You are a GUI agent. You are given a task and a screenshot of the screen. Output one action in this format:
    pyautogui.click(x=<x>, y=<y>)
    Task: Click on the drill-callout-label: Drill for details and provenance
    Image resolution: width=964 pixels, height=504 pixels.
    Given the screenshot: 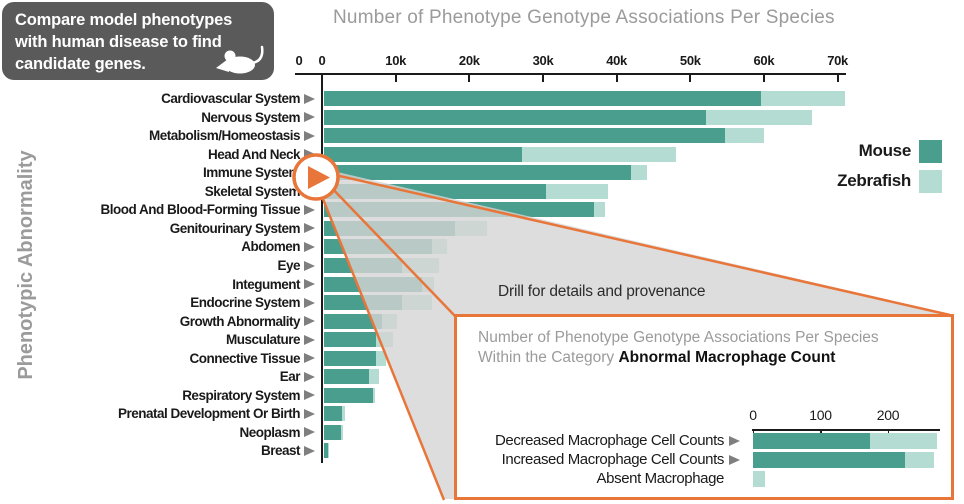 What is the action you would take?
    pyautogui.click(x=602, y=291)
    